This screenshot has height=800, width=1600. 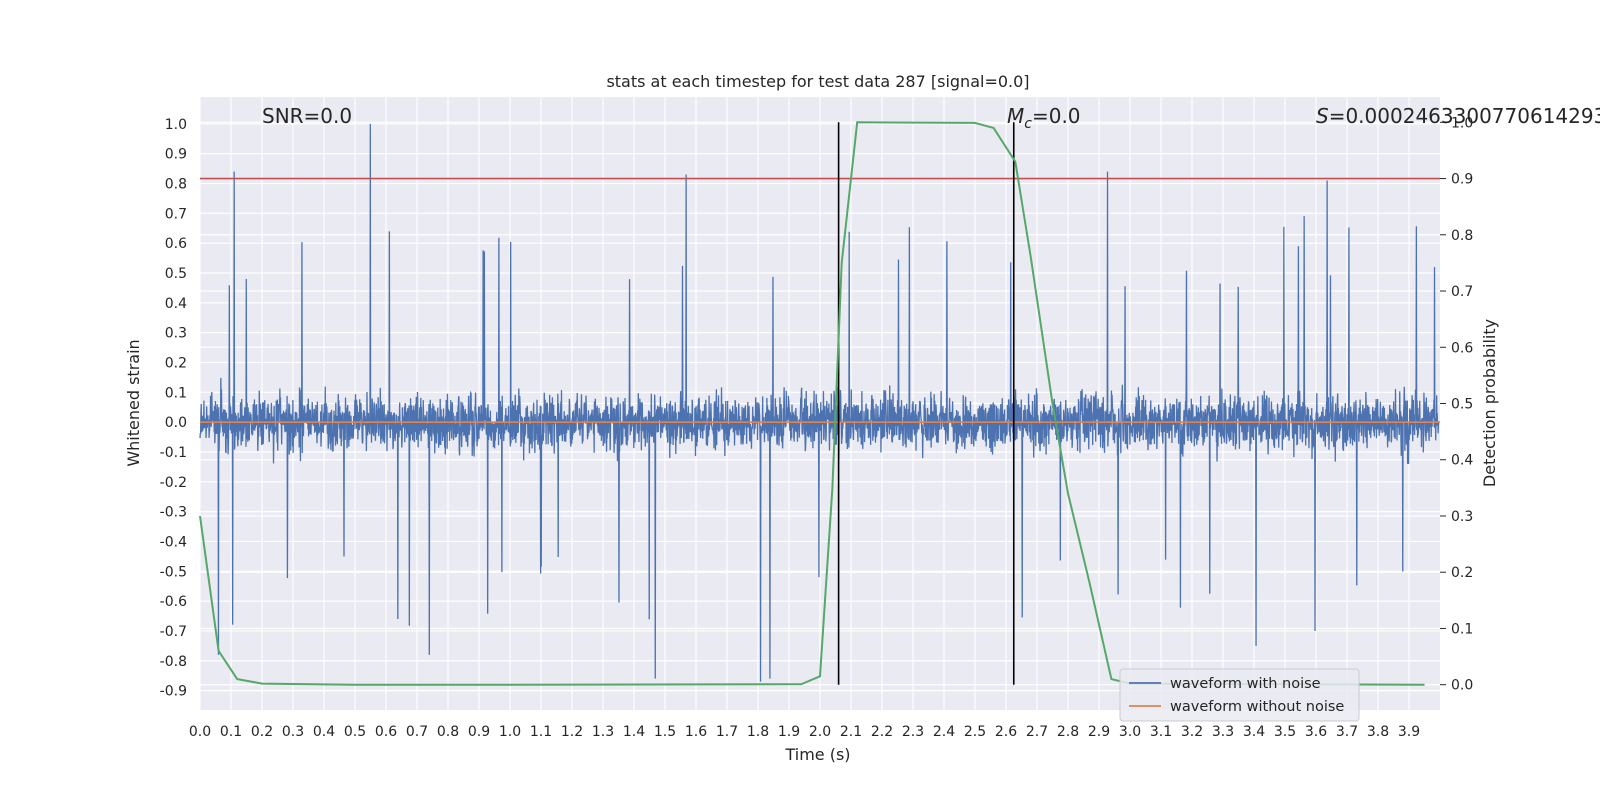 What do you see at coordinates (1130, 732) in the screenshot?
I see `x-tick-label: 3.0` at bounding box center [1130, 732].